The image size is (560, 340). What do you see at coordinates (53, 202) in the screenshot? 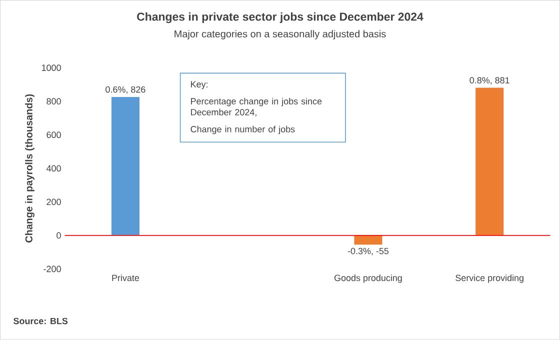
I see `y-tick-label: 200` at bounding box center [53, 202].